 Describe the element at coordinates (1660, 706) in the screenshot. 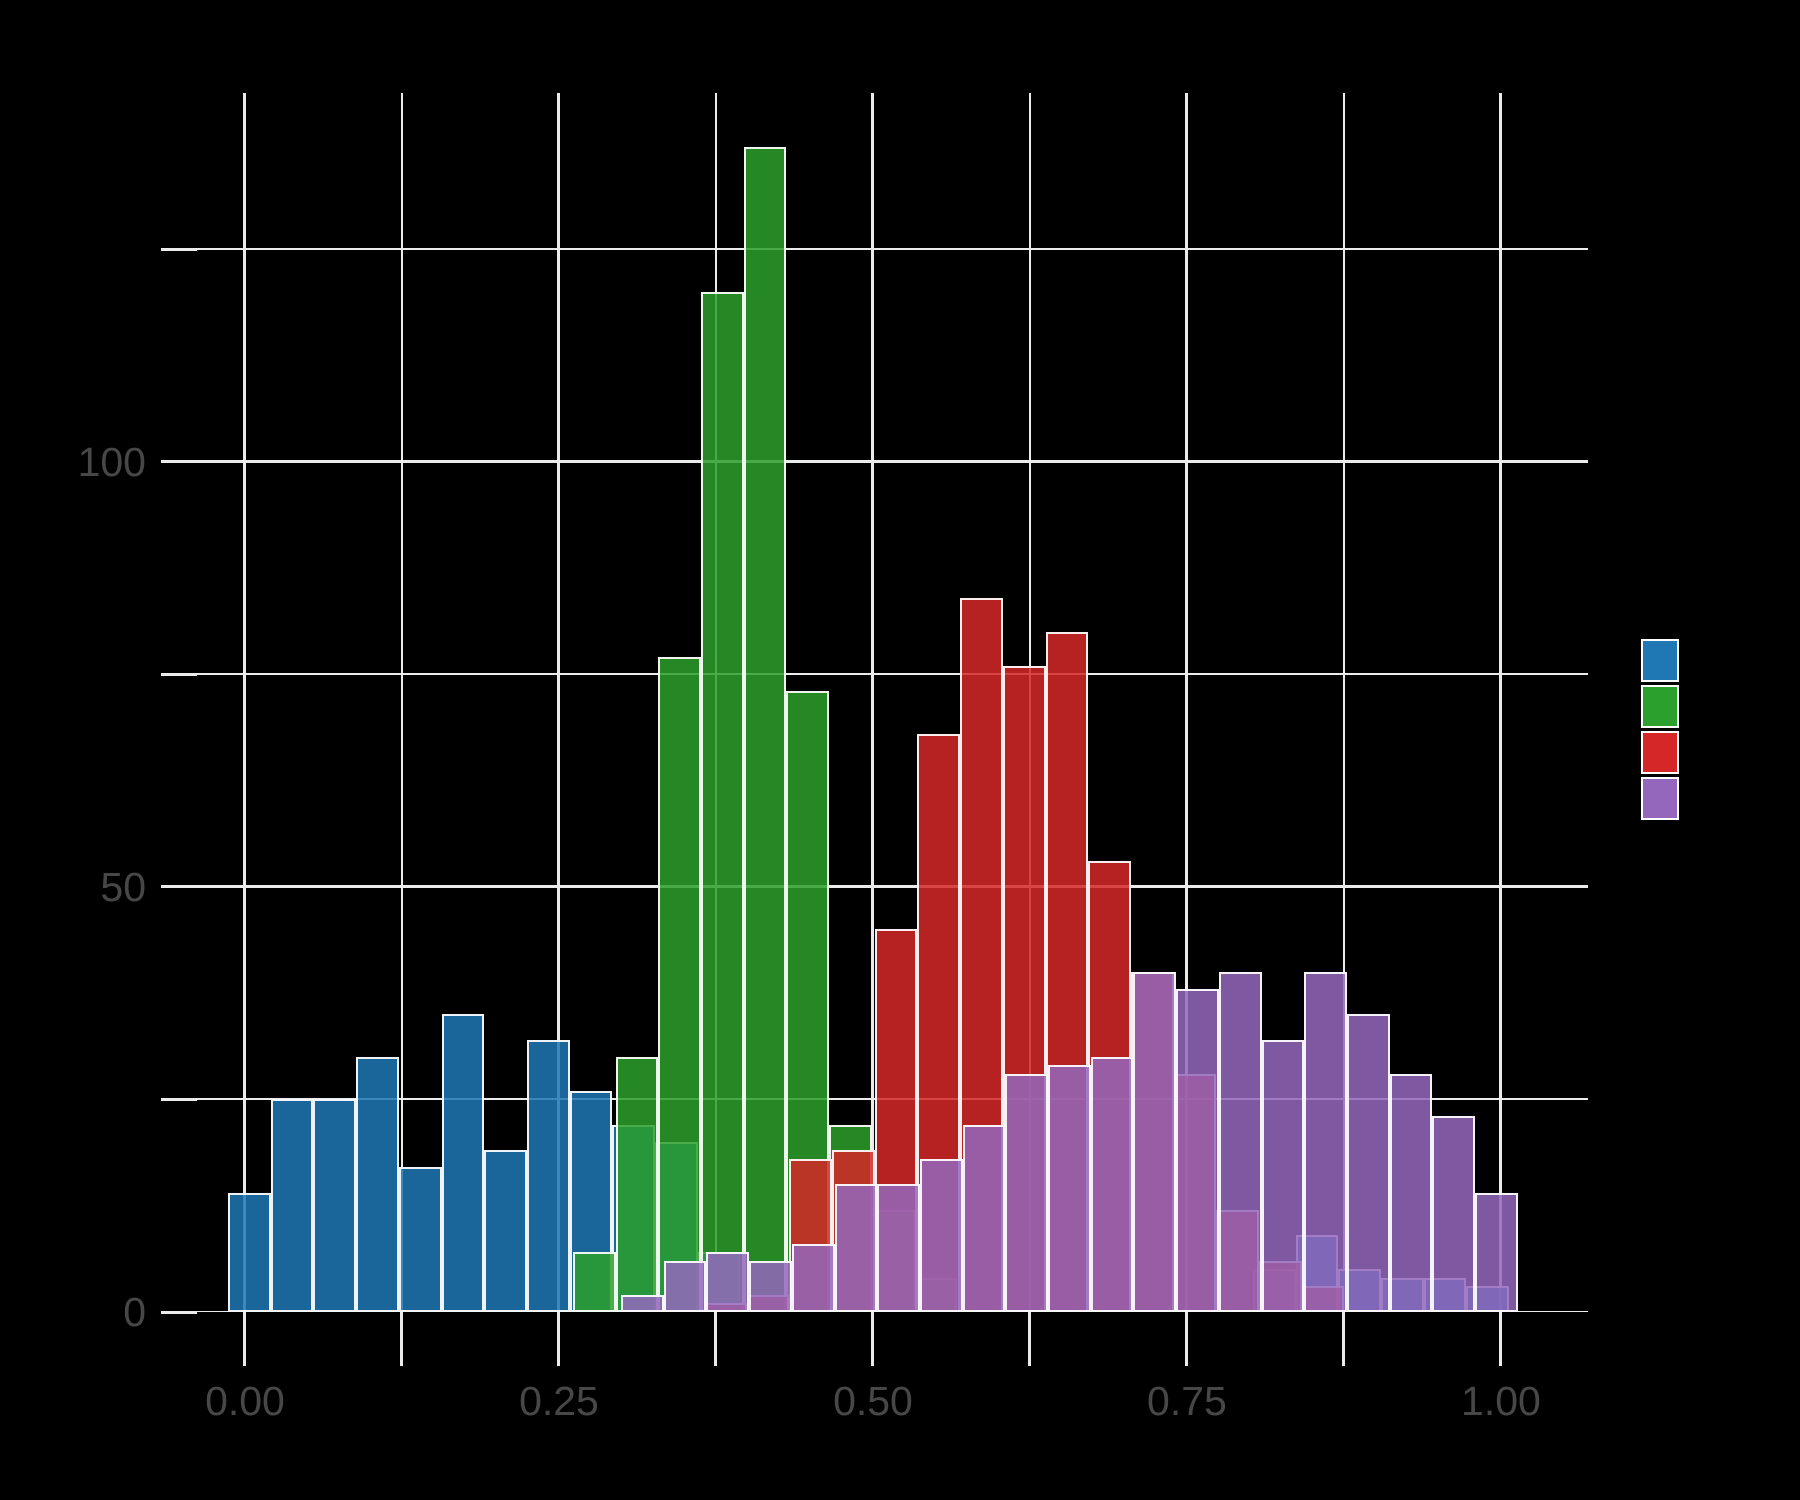

I see `legend-key-green` at that location.